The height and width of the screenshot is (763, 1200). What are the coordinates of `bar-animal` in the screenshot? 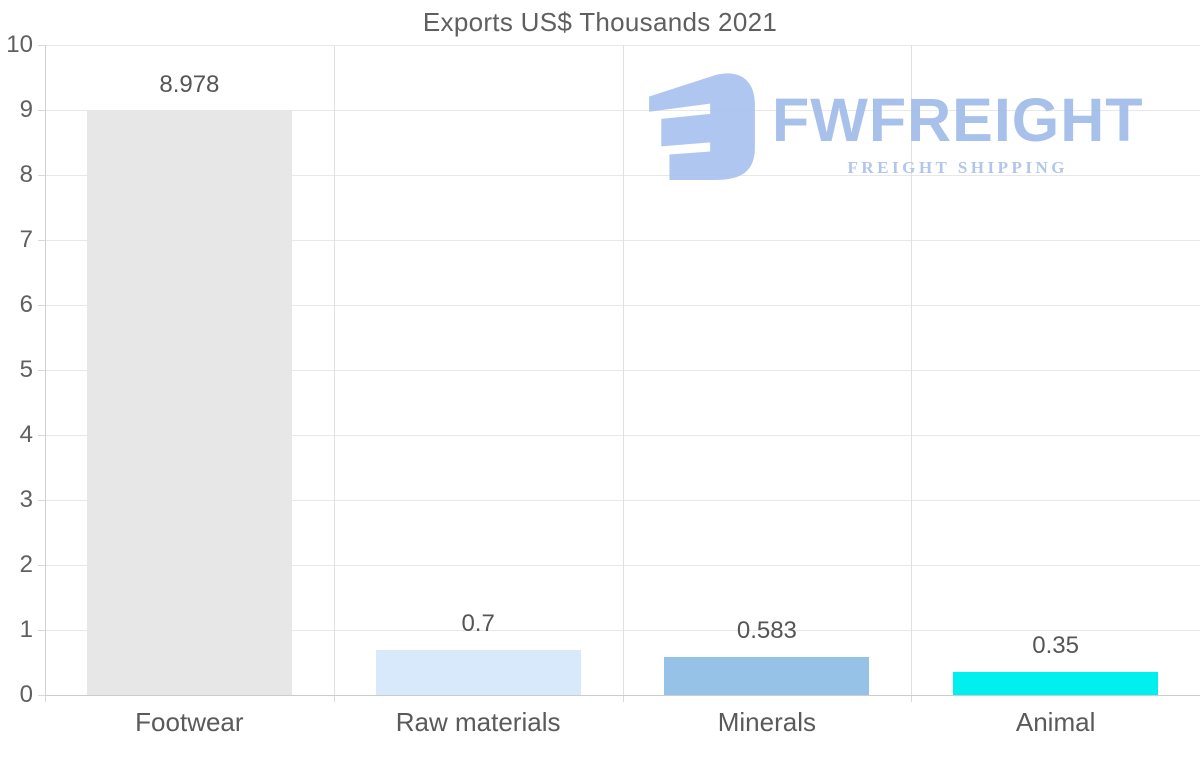 It's located at (1056, 683).